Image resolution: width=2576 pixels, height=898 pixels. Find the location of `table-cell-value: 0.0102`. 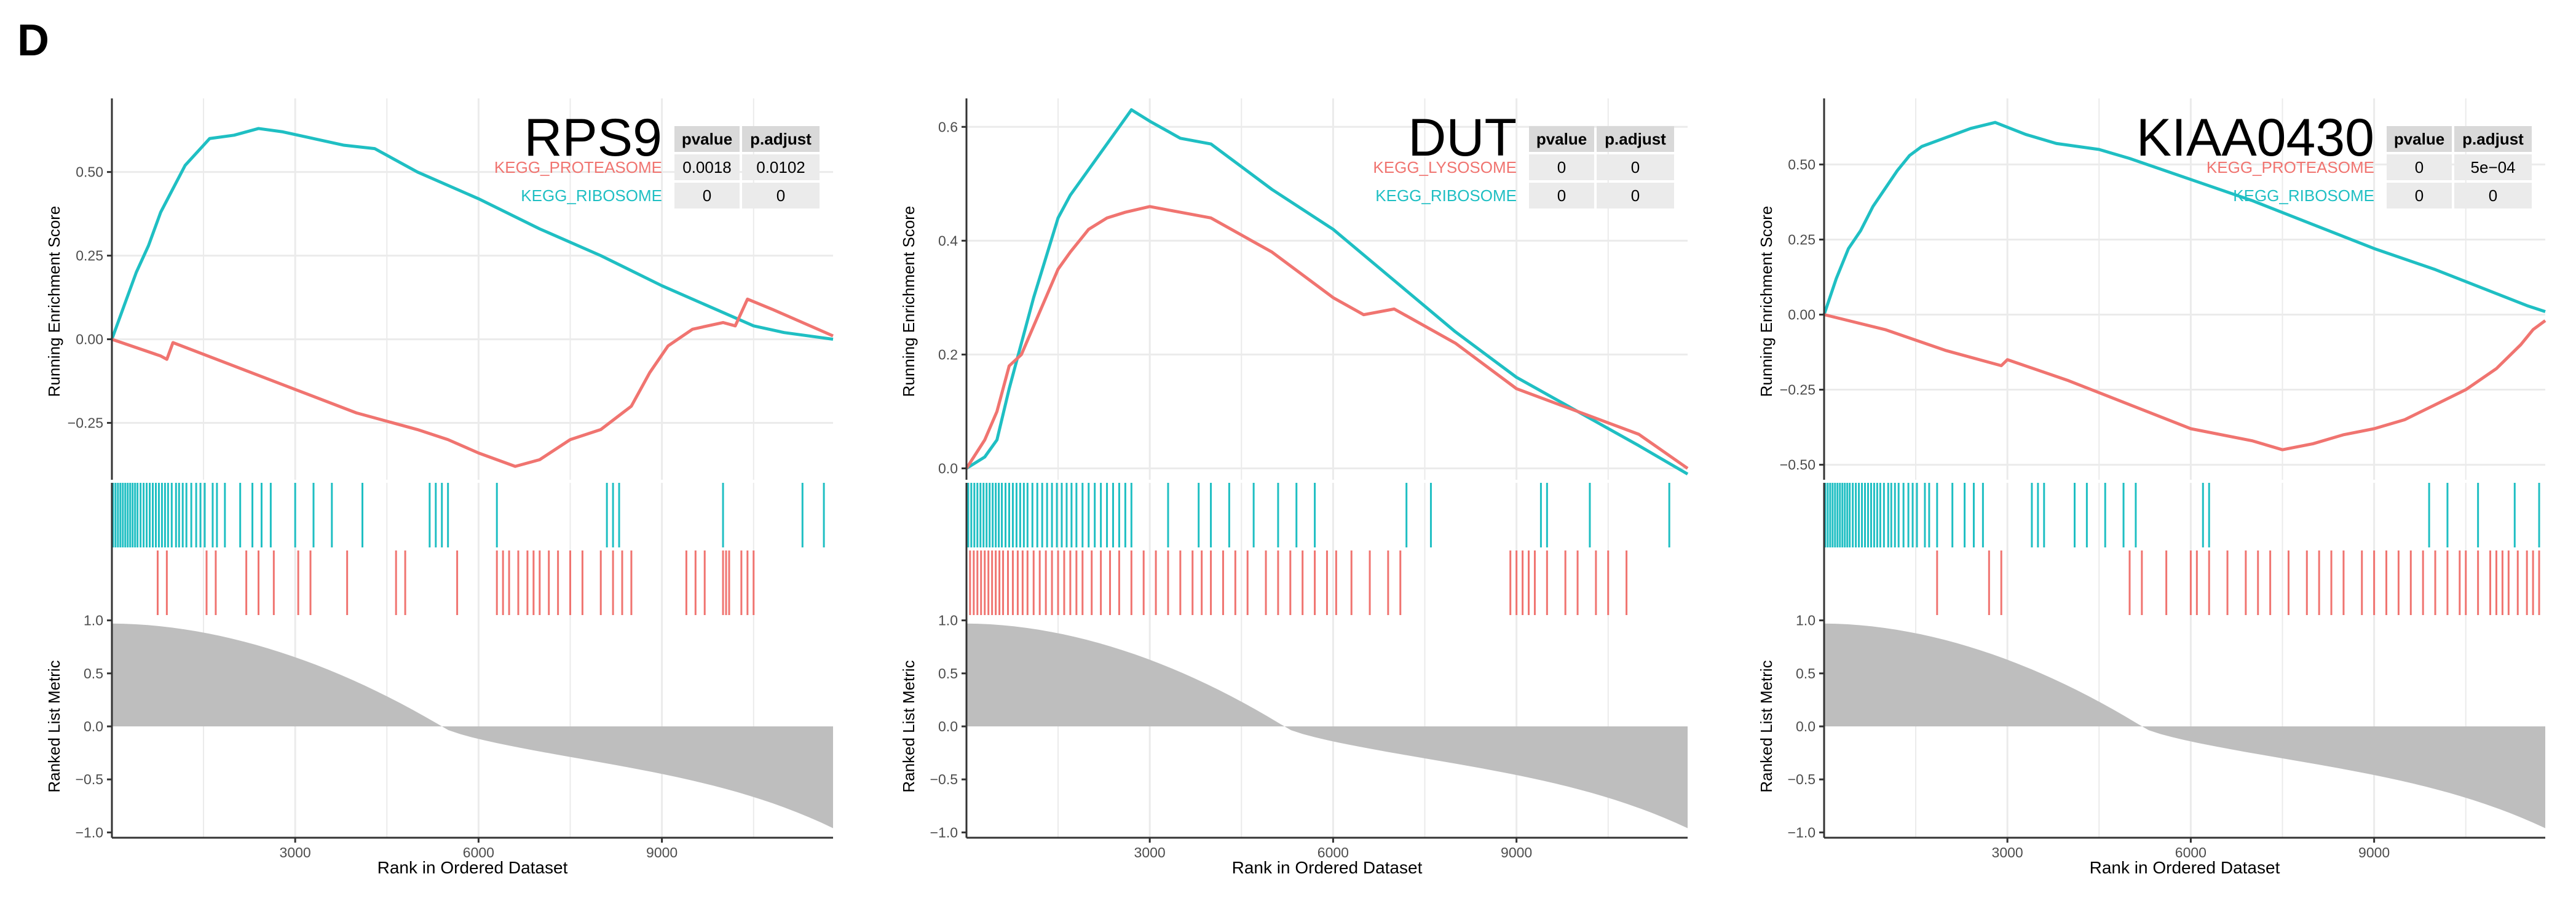

table-cell-value: 0.0102 is located at coordinates (780, 167).